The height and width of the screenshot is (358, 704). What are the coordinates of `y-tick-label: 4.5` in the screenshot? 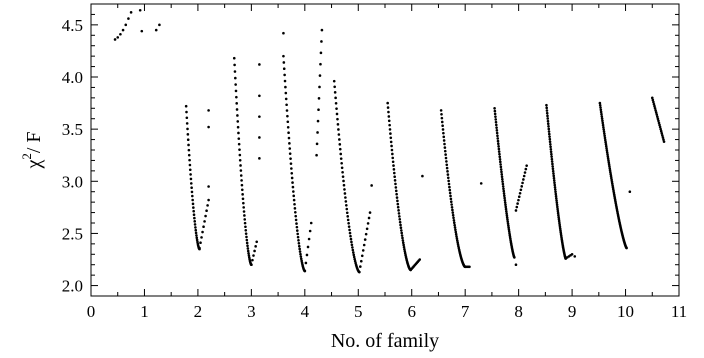 It's located at (72, 25).